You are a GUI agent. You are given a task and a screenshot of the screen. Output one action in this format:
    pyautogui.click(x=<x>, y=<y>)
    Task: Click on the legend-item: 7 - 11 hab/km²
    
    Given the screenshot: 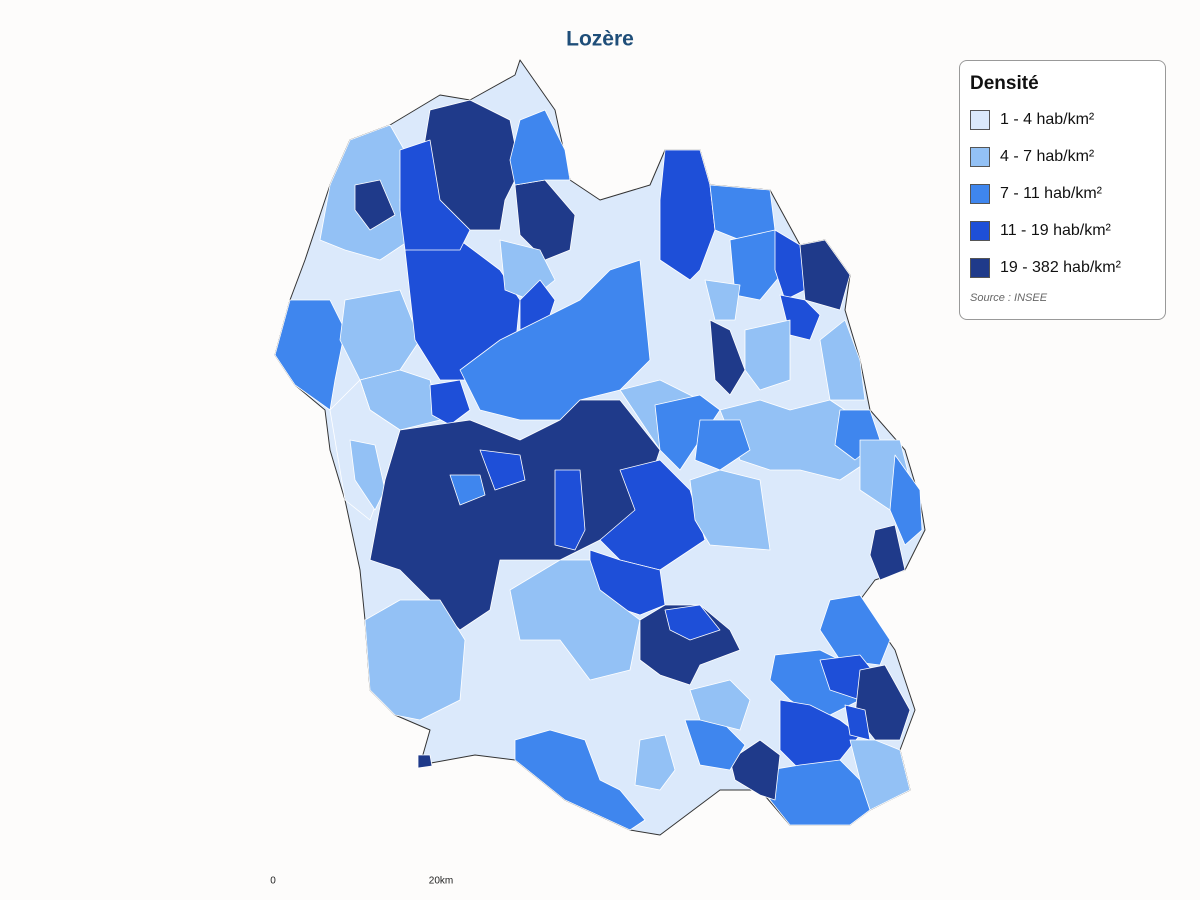 What is the action you would take?
    pyautogui.click(x=1062, y=193)
    